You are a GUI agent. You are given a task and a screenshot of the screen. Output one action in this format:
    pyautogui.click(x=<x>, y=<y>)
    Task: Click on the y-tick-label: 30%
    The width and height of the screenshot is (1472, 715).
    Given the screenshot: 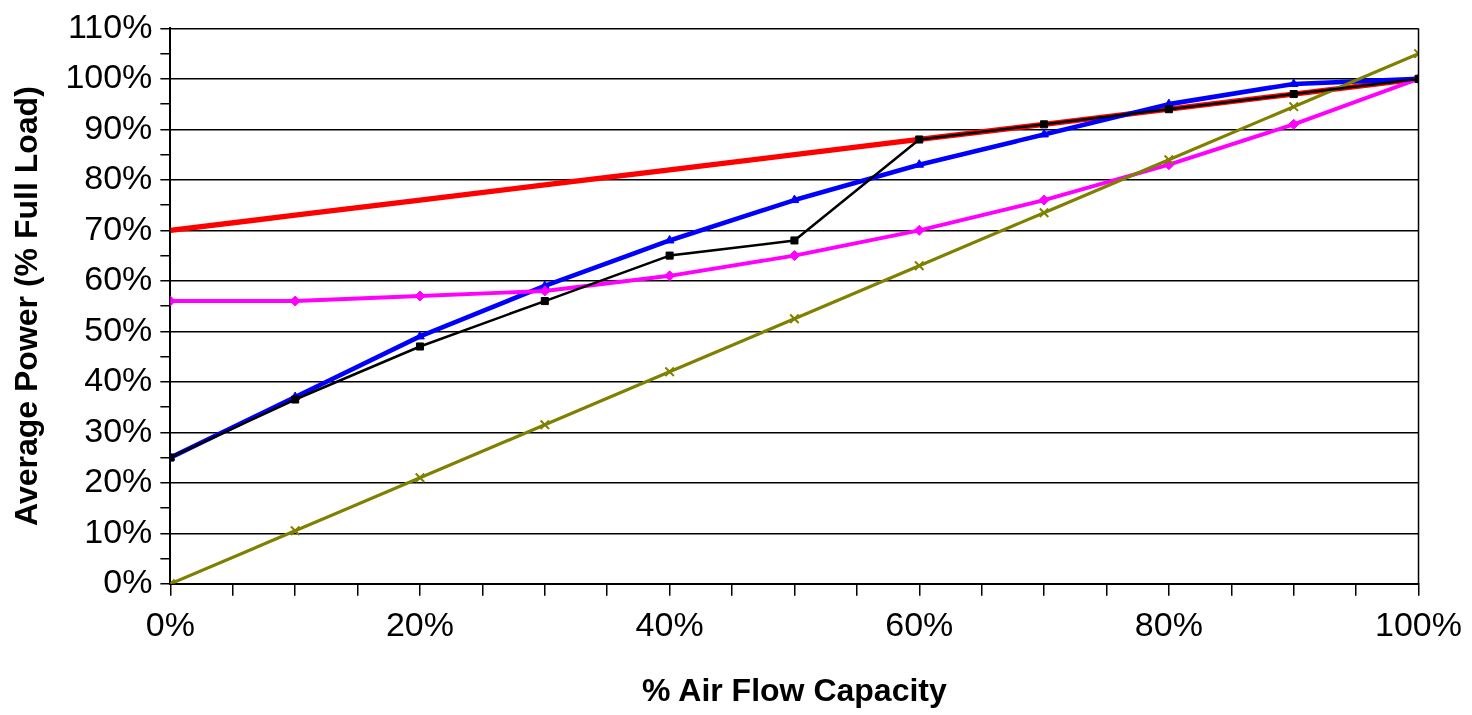 What is the action you would take?
    pyautogui.click(x=118, y=429)
    